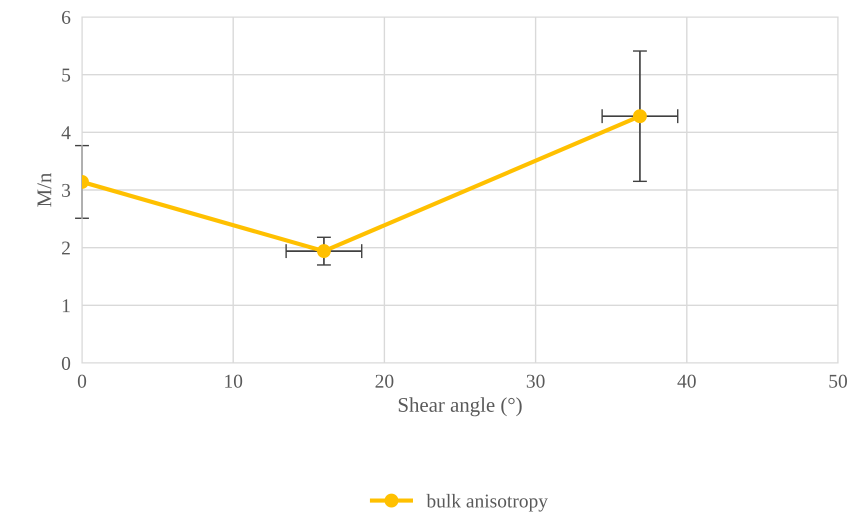 This screenshot has width=854, height=523. I want to click on y-tick-label: 1, so click(66, 305).